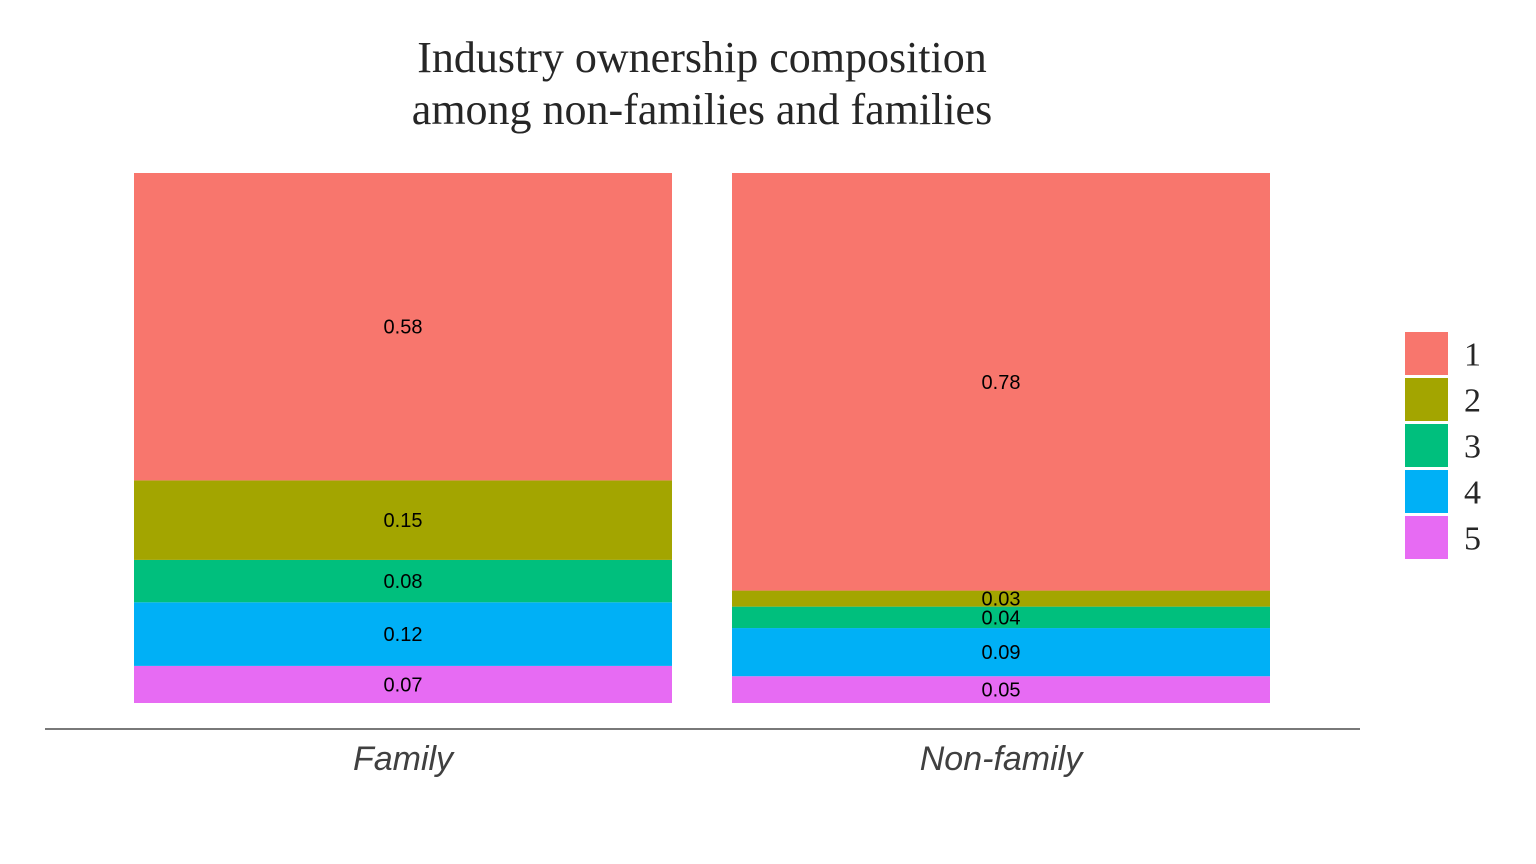 Image resolution: width=1536 pixels, height=864 pixels. What do you see at coordinates (702, 57) in the screenshot?
I see `chart-title-line-1: Industry ownership composition` at bounding box center [702, 57].